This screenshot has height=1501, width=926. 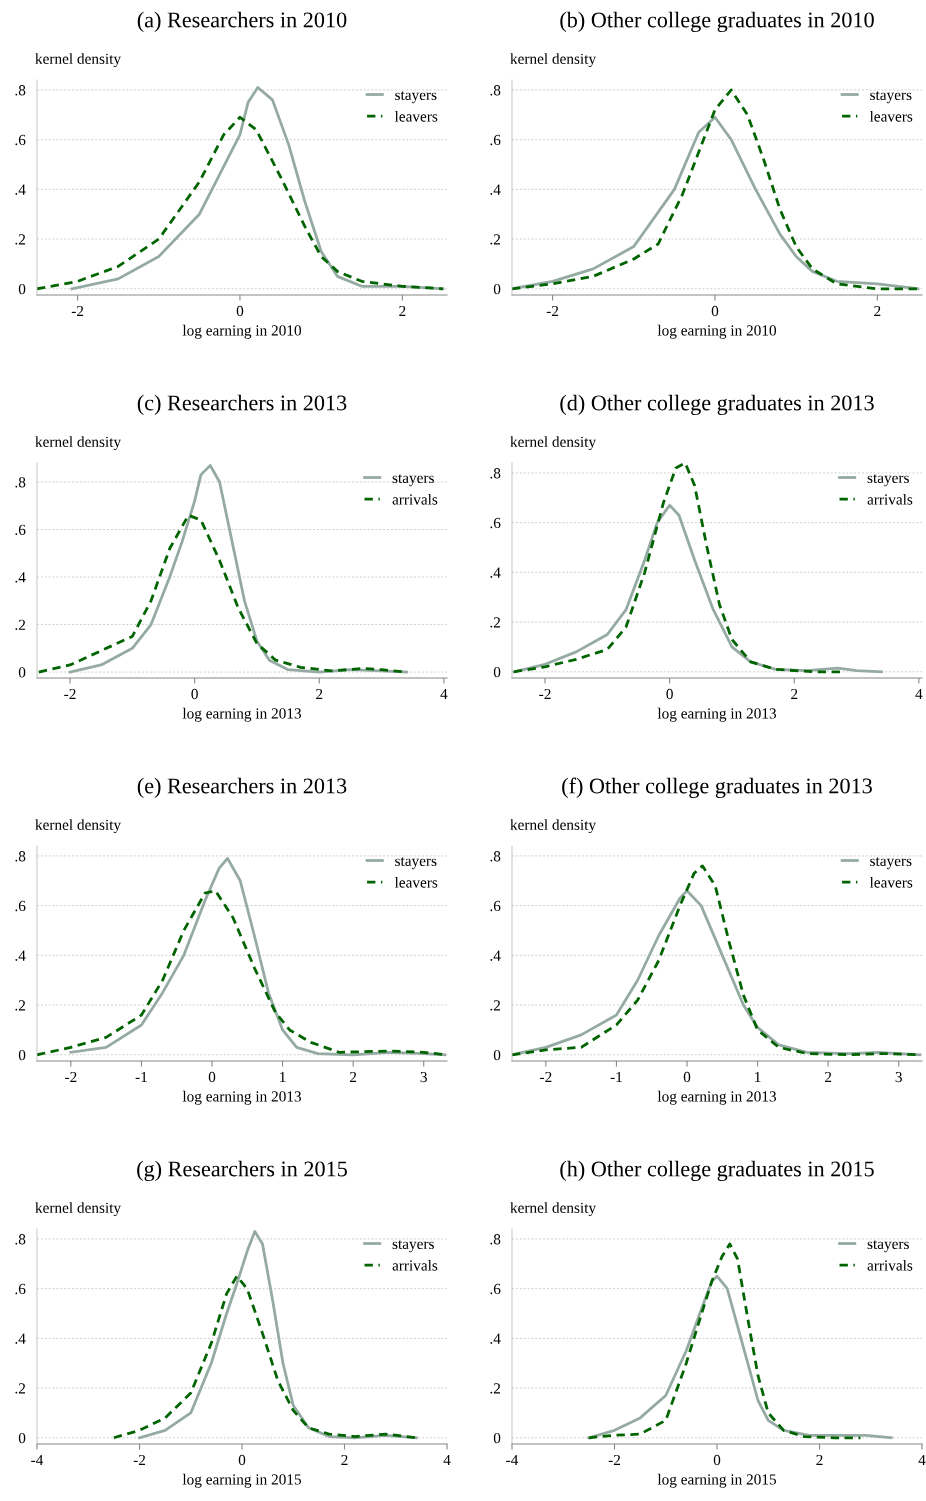 What do you see at coordinates (758, 1077) in the screenshot?
I see `x-tick-label: 1` at bounding box center [758, 1077].